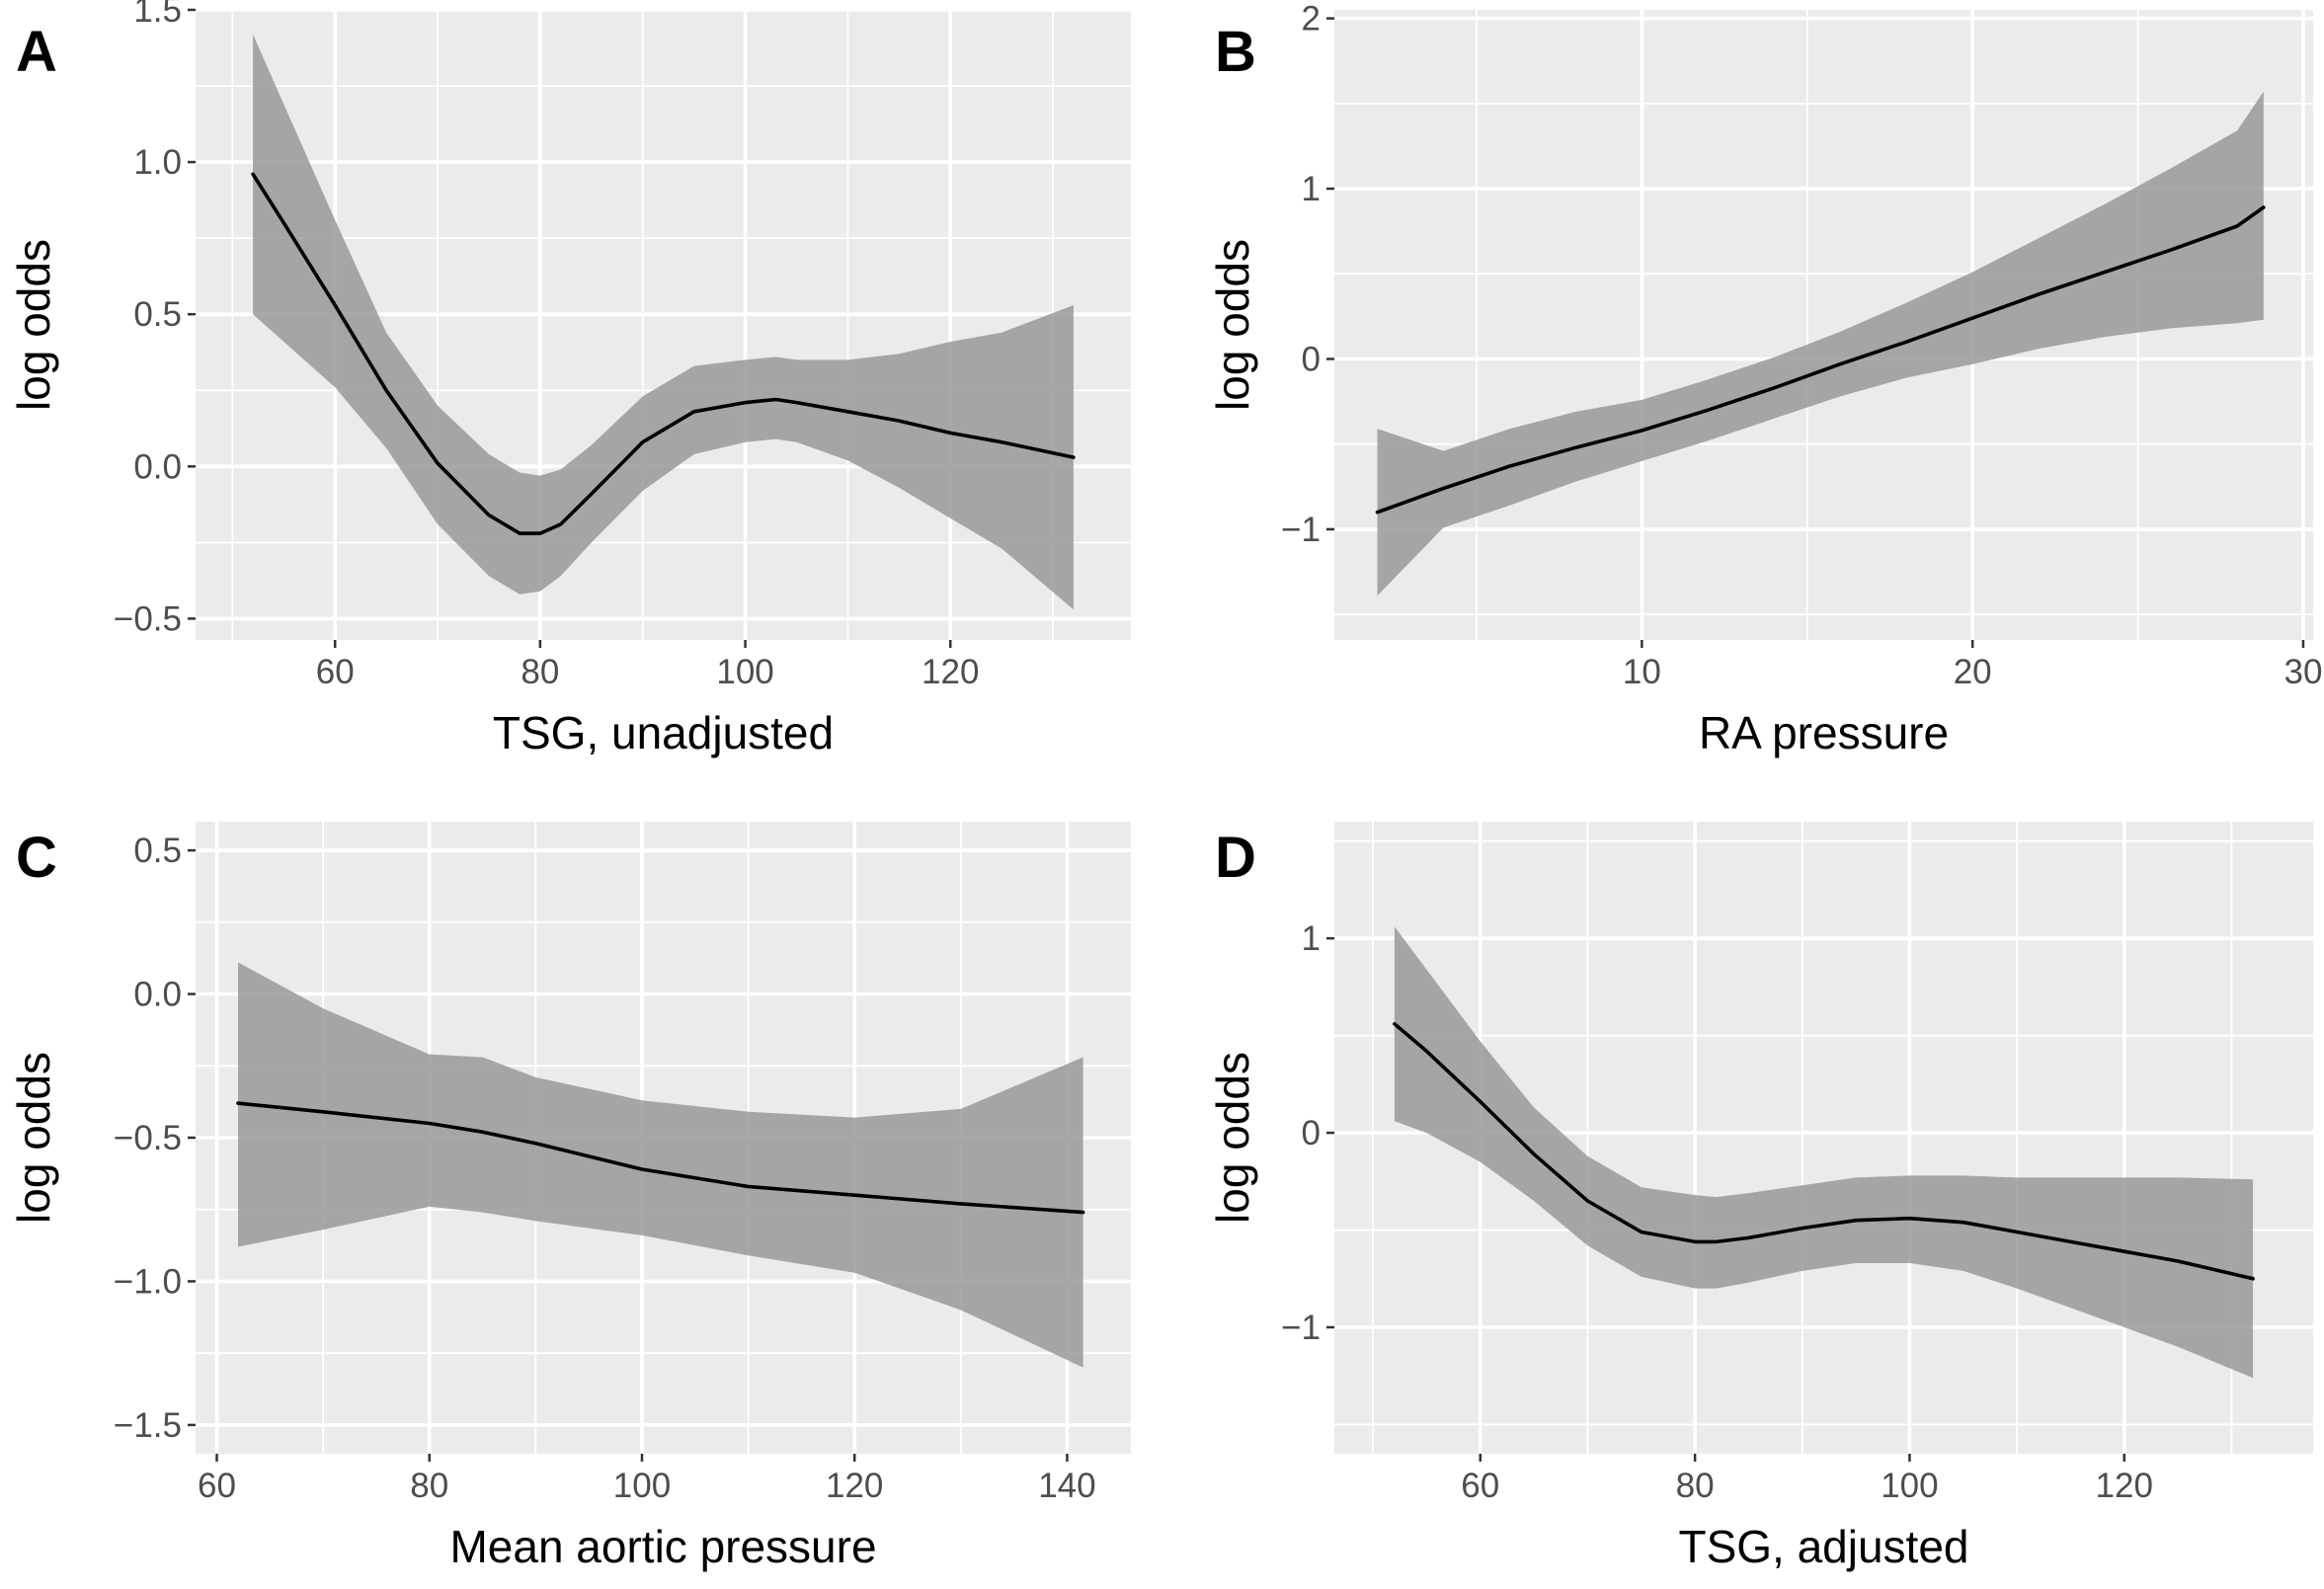 The height and width of the screenshot is (1589, 2324). Describe the element at coordinates (1235, 858) in the screenshot. I see `panel-label: D` at that location.